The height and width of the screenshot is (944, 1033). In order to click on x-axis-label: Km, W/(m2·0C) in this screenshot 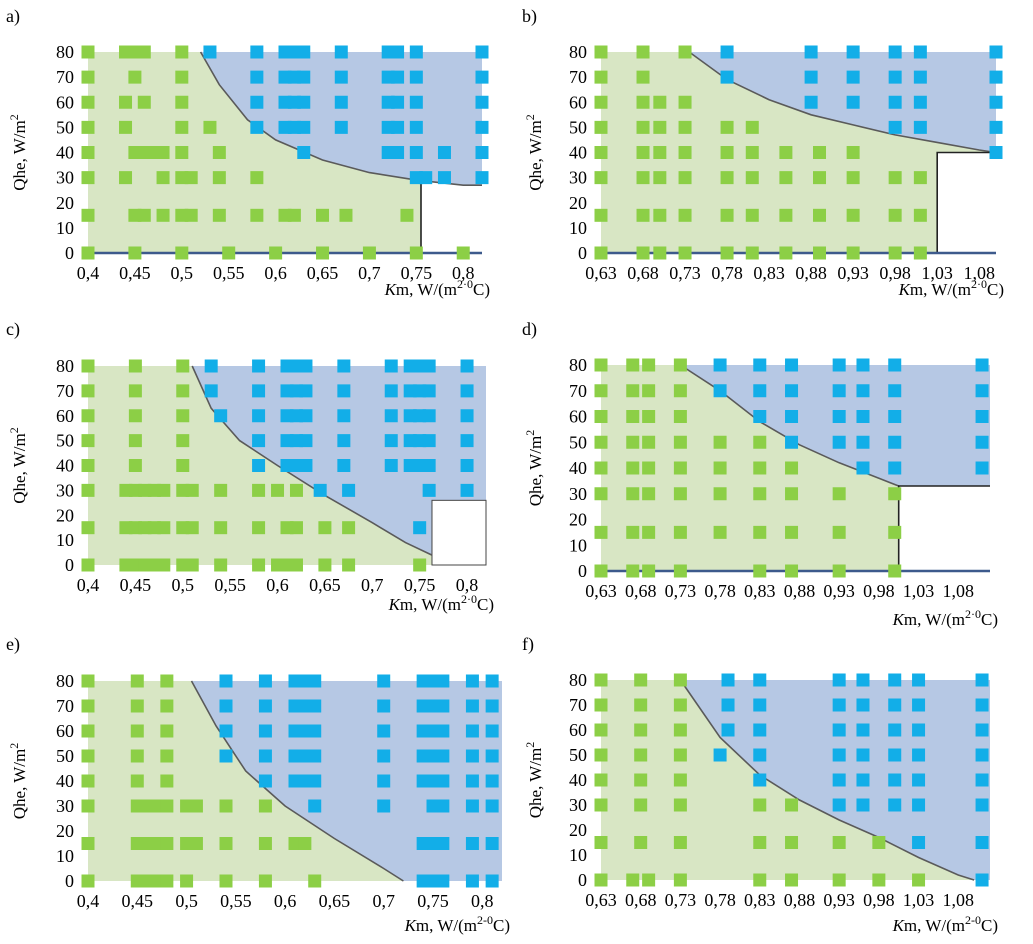, I will do `click(945, 618)`.